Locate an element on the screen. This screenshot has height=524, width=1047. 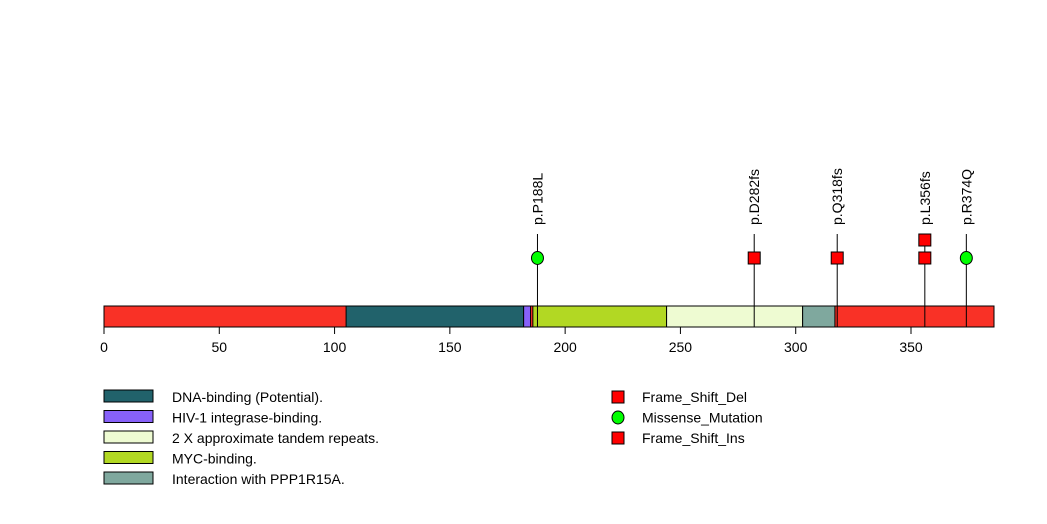
x-tick-label: 100 is located at coordinates (335, 347).